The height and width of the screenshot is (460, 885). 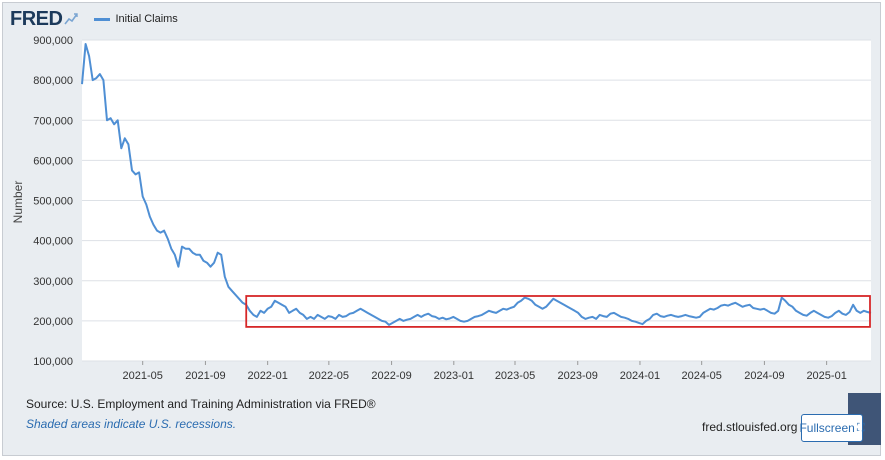 What do you see at coordinates (131, 424) in the screenshot?
I see `recession-note: Shaded areas indicate U.S. recessions.` at bounding box center [131, 424].